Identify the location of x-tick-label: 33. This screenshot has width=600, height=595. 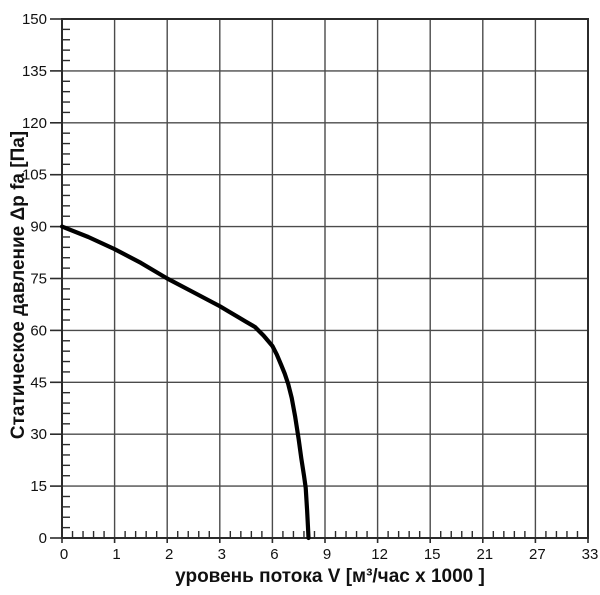
(590, 554).